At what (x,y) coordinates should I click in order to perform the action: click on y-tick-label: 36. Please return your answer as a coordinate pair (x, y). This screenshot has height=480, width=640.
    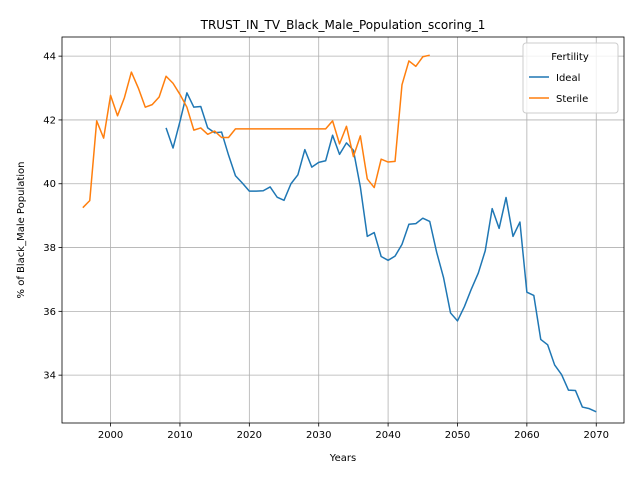
    Looking at the image, I should click on (49, 312).